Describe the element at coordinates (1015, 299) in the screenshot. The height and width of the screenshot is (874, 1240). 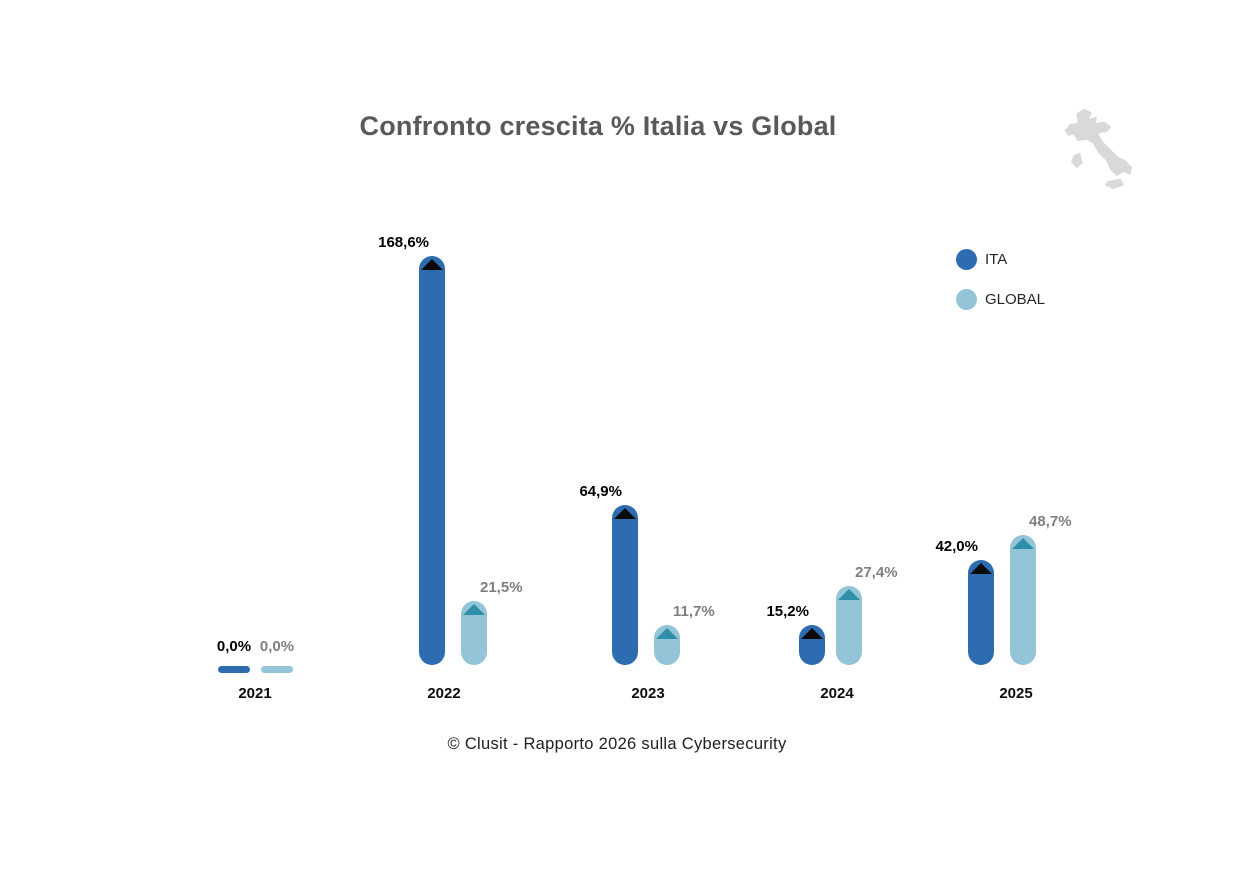
I see `legend-label-global: GLOBAL` at that location.